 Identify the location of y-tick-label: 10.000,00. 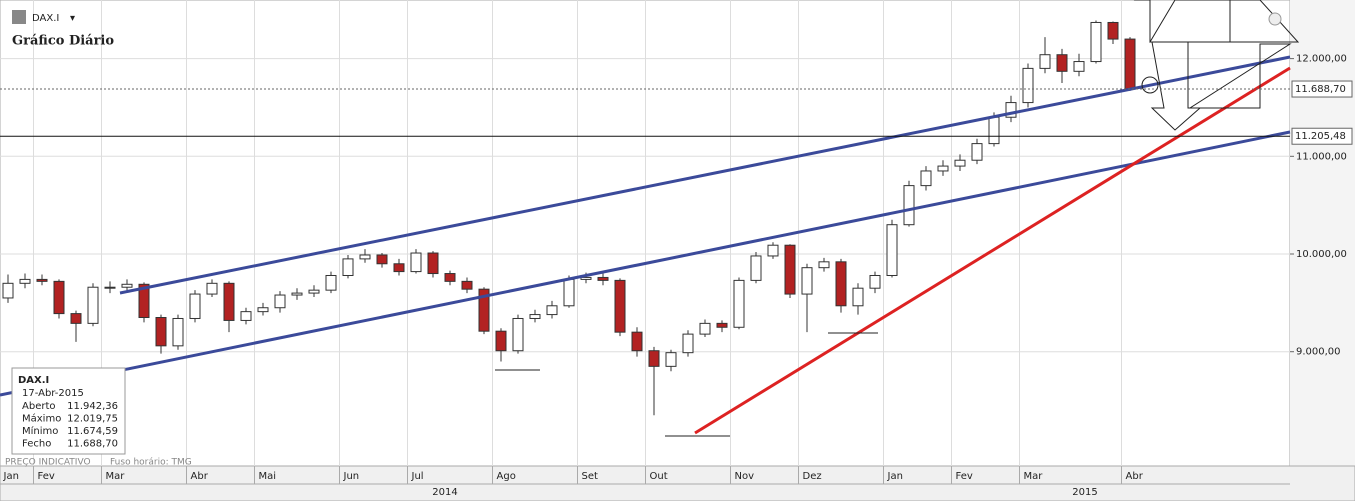
(1321, 254).